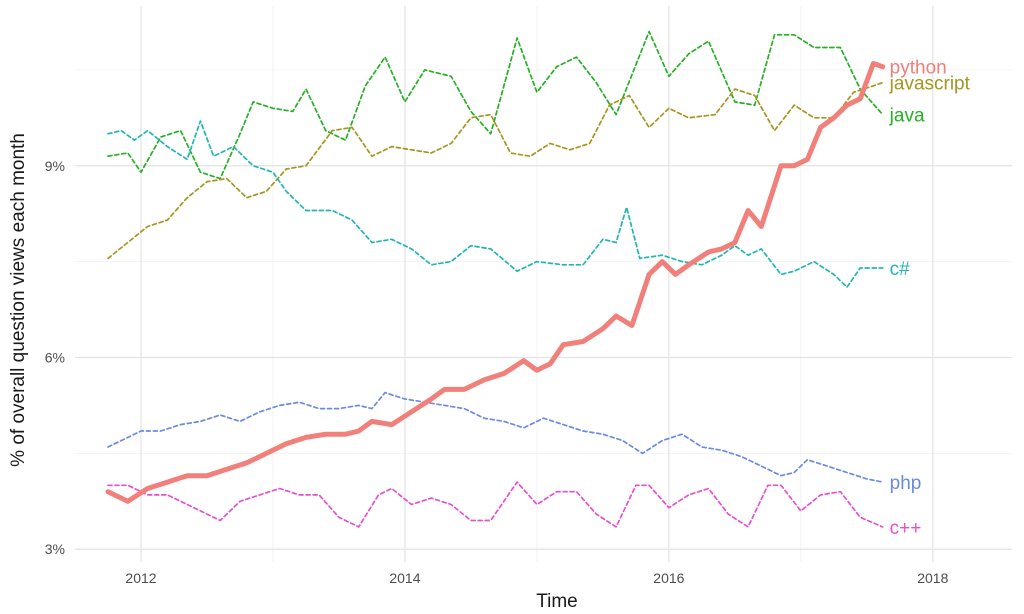  What do you see at coordinates (495, 504) in the screenshot?
I see `series-line-cpp` at bounding box center [495, 504].